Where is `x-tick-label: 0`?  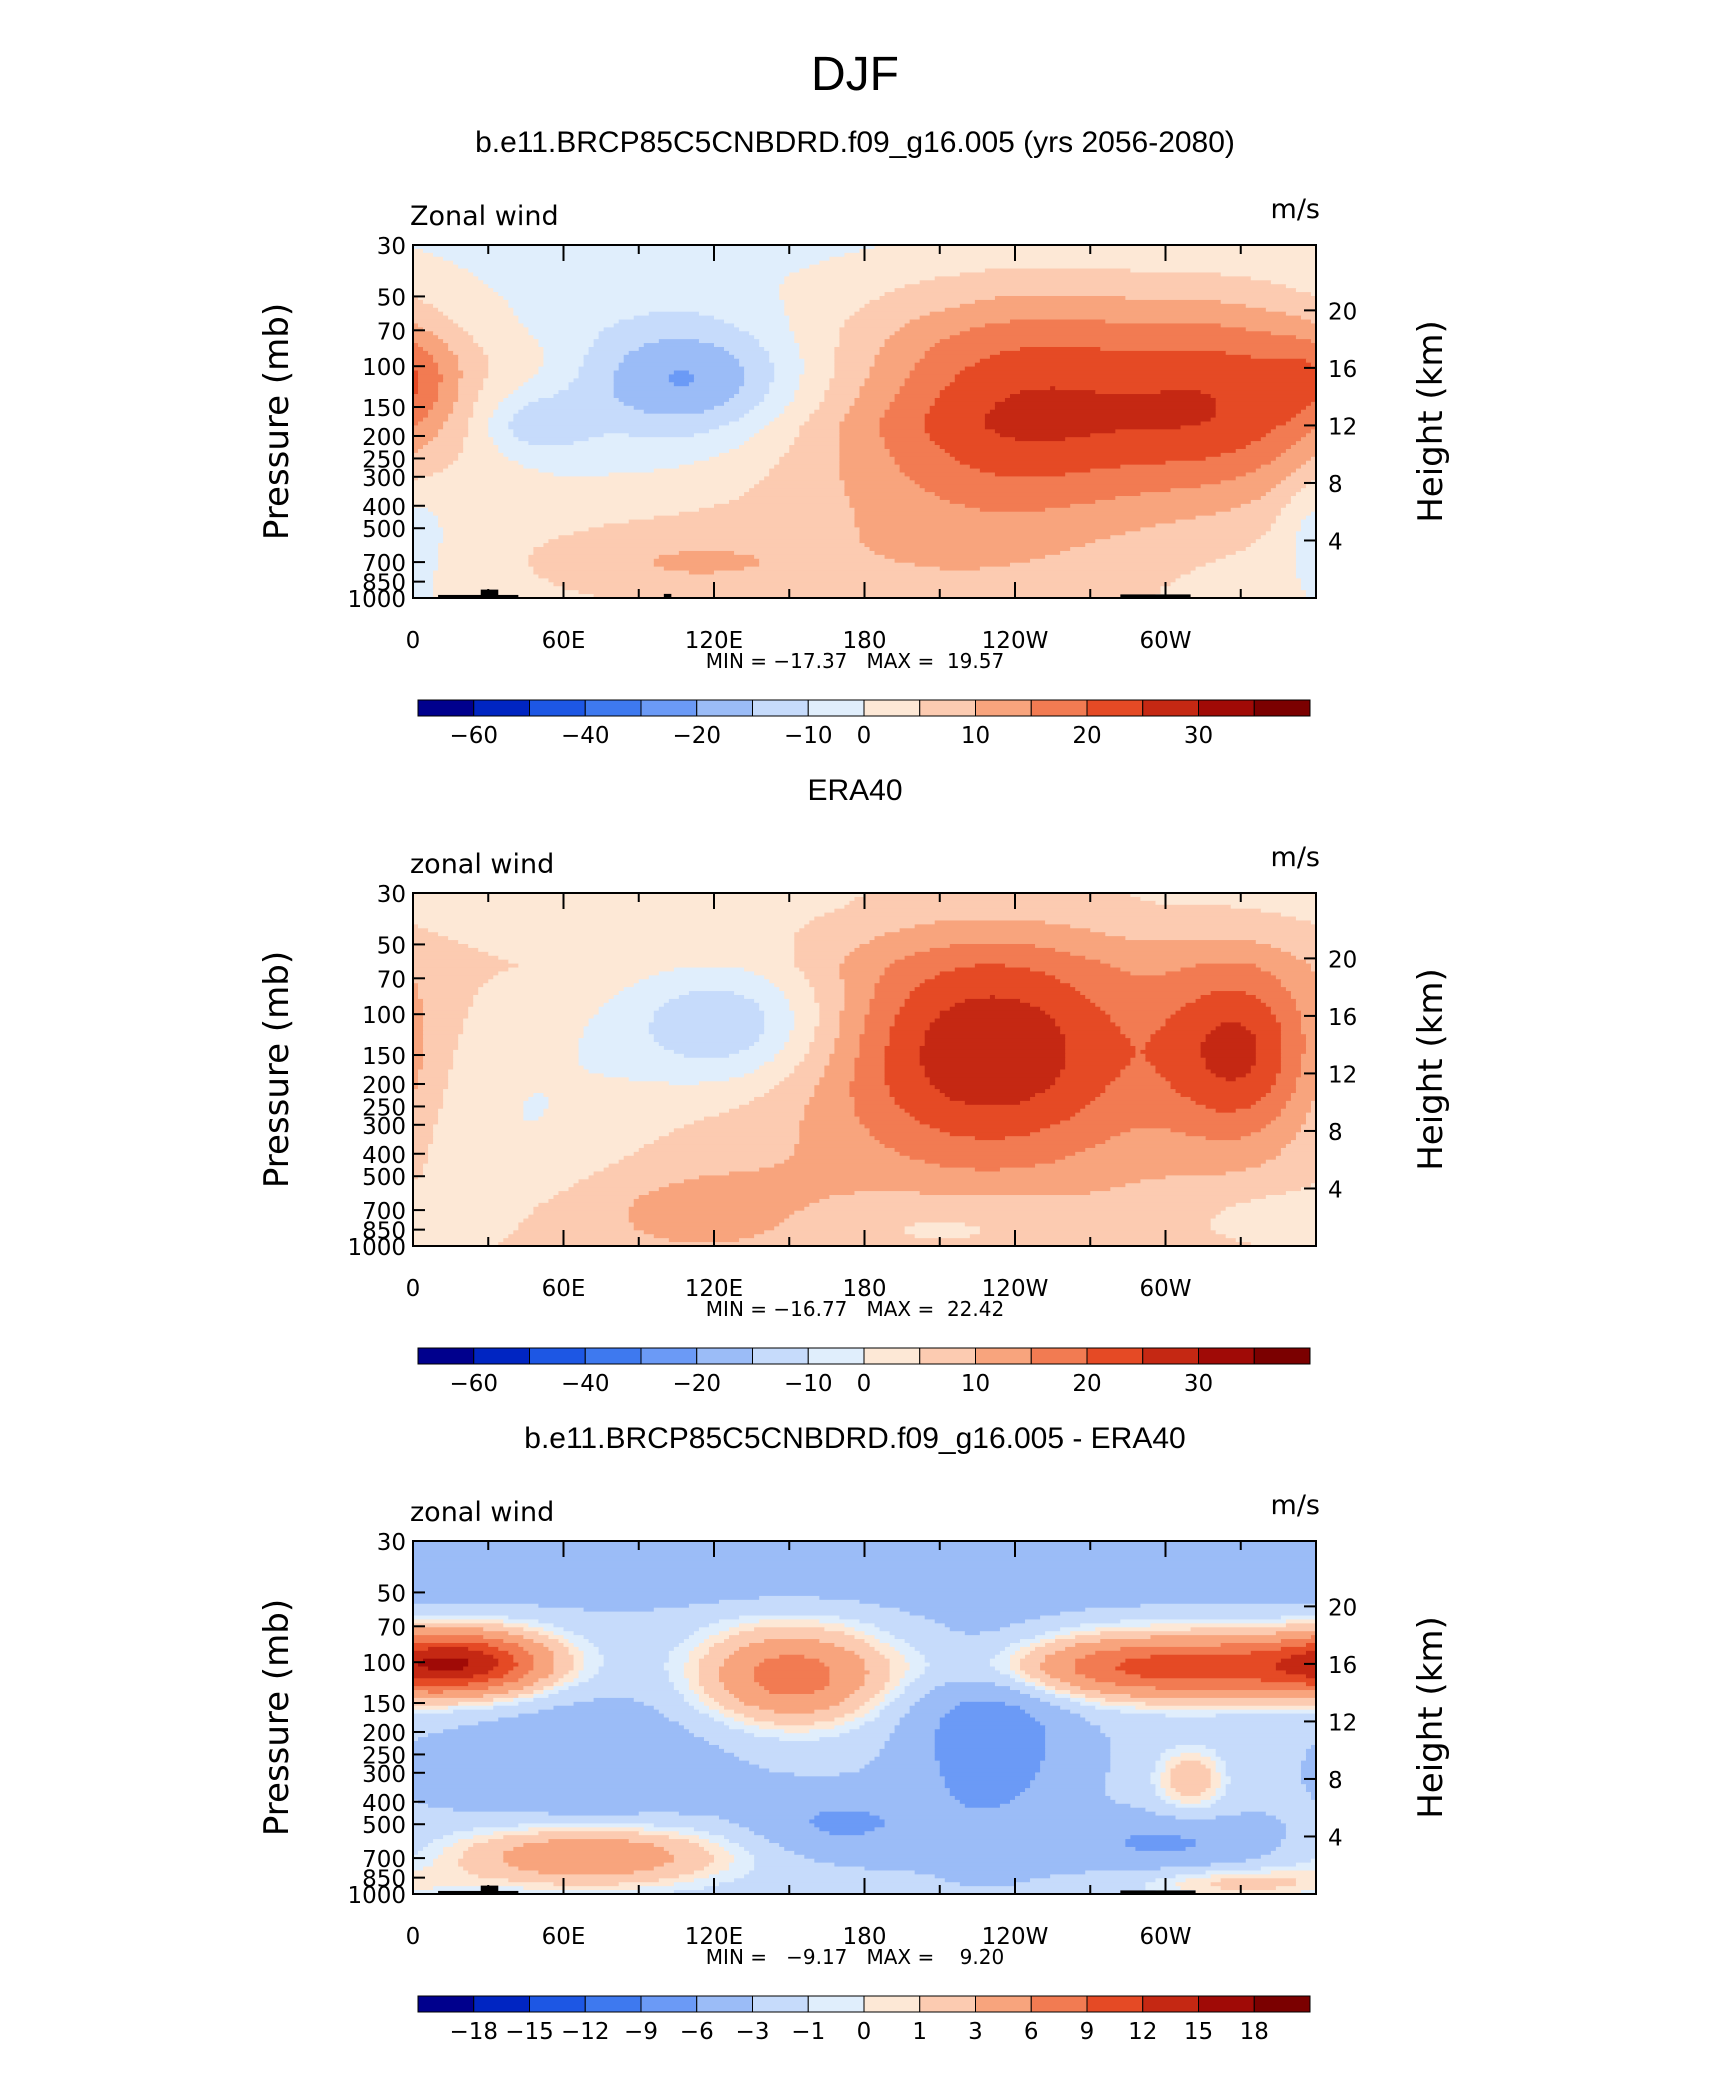
x-tick-label: 0 is located at coordinates (413, 1937).